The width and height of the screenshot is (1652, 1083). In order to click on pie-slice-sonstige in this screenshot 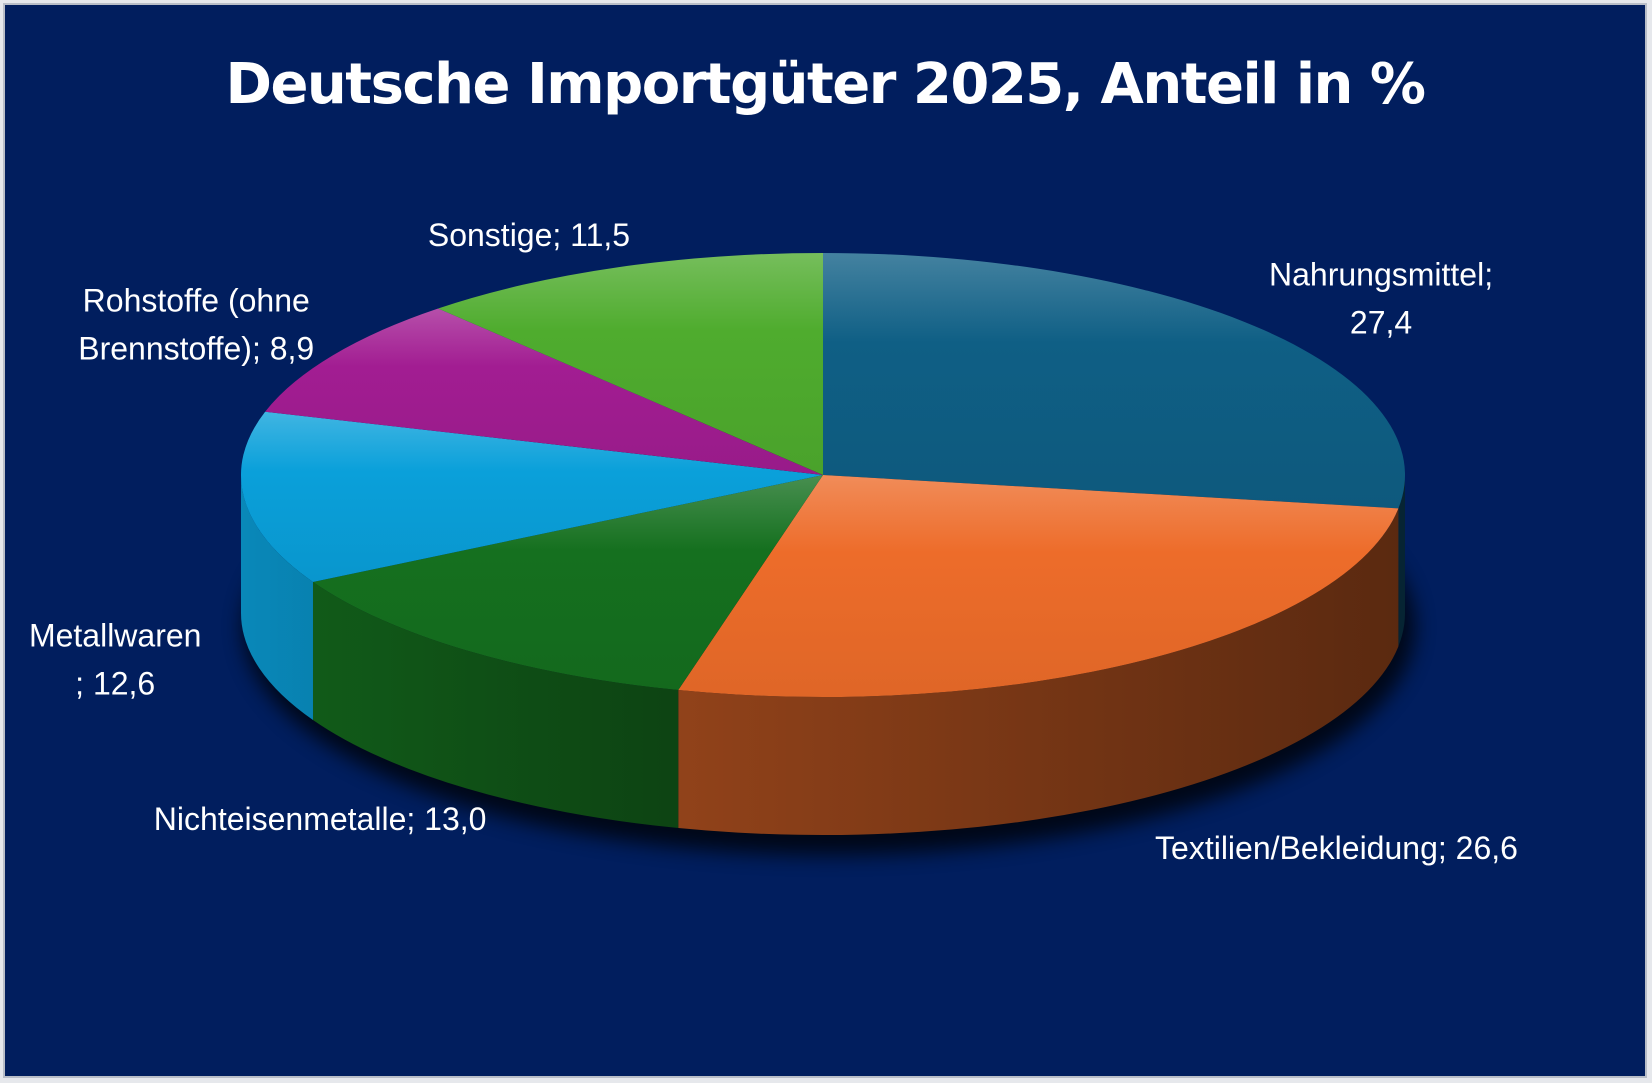, I will do `click(630, 364)`.